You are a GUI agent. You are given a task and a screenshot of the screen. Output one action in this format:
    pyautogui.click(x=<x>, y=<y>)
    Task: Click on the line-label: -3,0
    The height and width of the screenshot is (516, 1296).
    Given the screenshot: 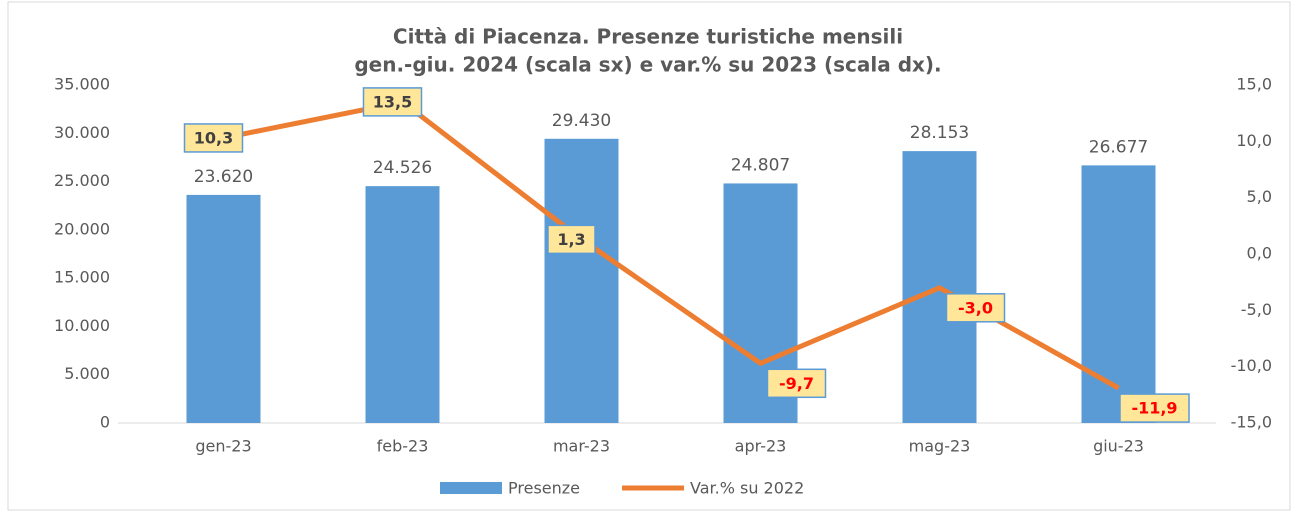 What is the action you would take?
    pyautogui.click(x=975, y=307)
    